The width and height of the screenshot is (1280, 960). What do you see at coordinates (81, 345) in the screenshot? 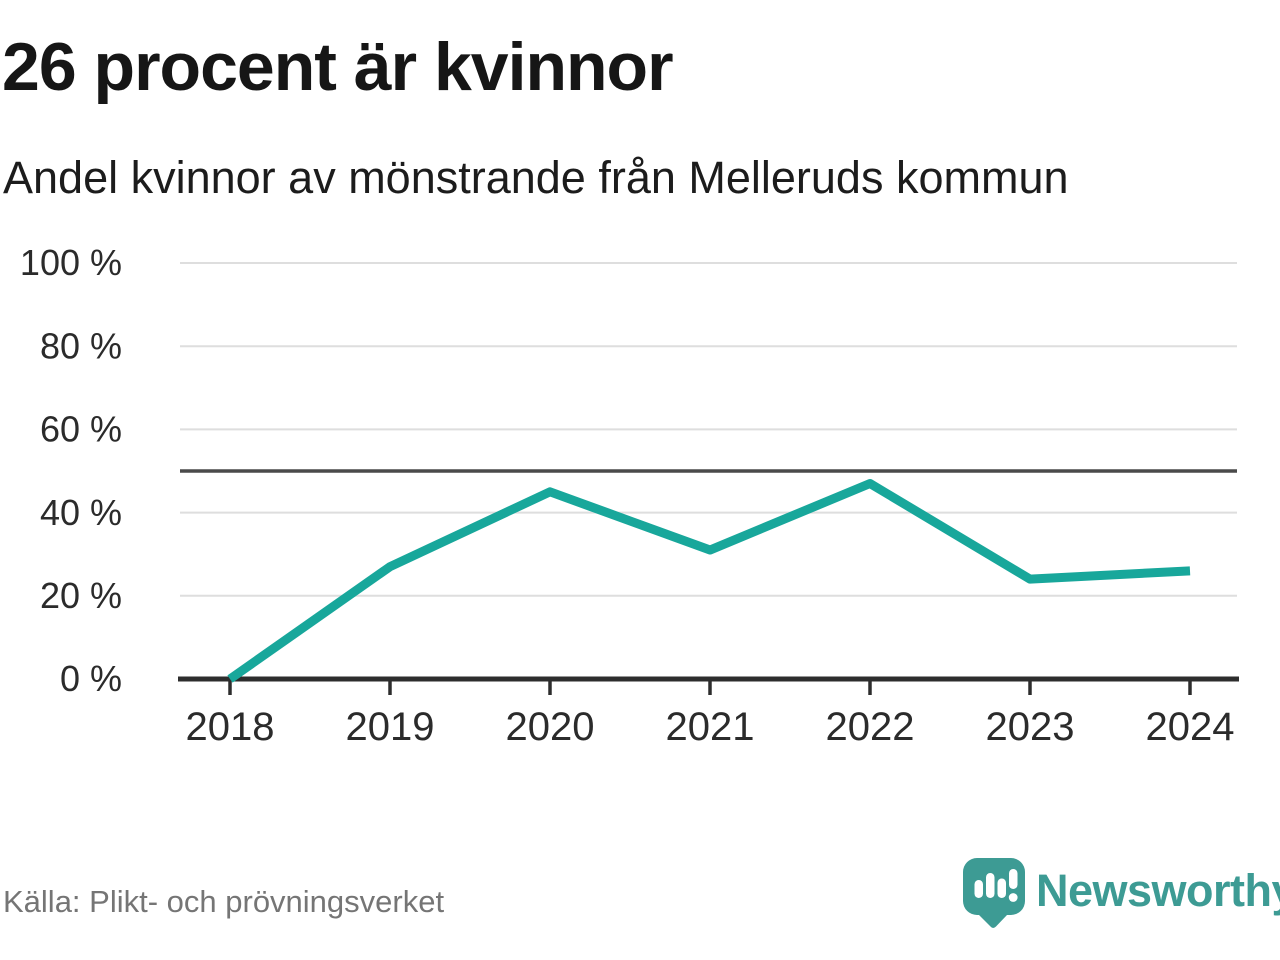
I see `y-axis-label: 80 %` at bounding box center [81, 345].